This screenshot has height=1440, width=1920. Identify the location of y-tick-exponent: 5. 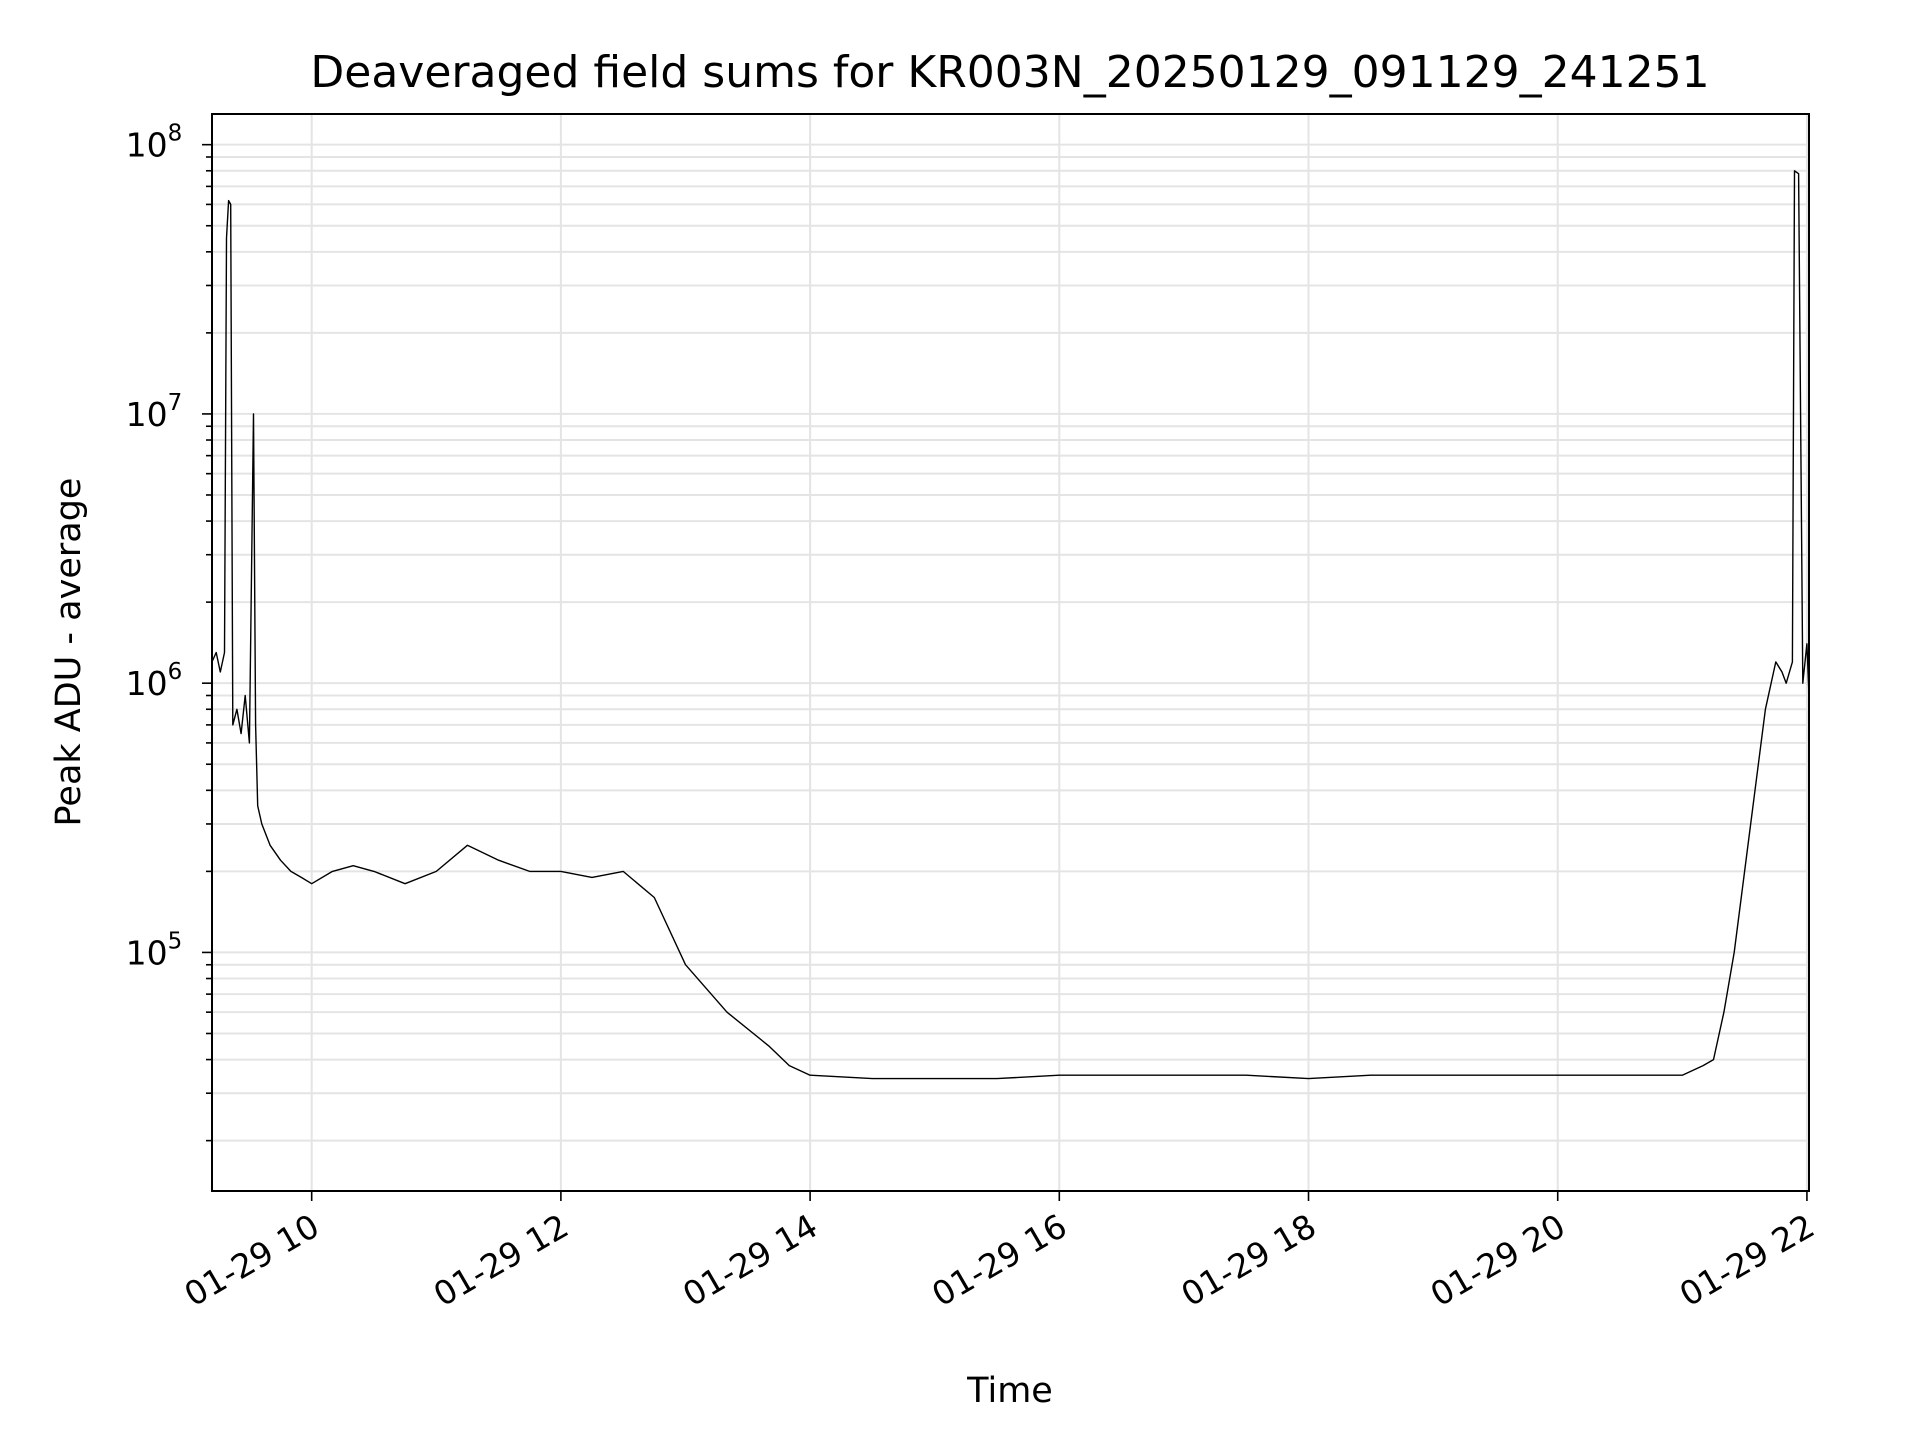
(175, 941).